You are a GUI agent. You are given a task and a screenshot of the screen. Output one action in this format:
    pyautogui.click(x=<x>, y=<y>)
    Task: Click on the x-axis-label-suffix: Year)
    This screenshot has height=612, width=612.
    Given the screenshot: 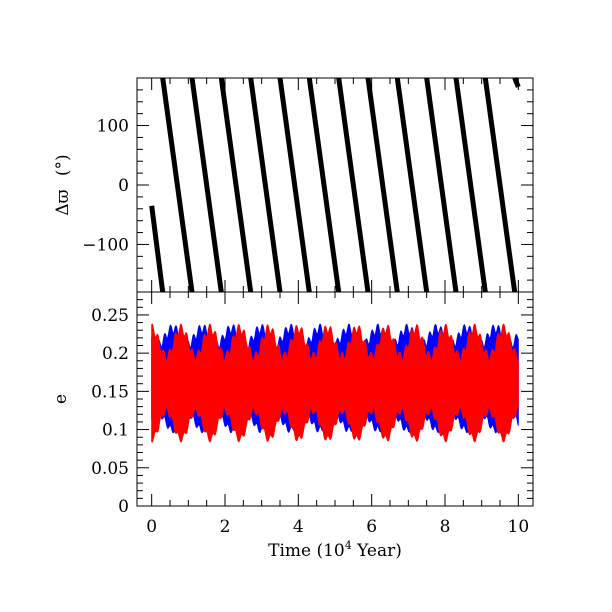 What is the action you would take?
    pyautogui.click(x=377, y=551)
    